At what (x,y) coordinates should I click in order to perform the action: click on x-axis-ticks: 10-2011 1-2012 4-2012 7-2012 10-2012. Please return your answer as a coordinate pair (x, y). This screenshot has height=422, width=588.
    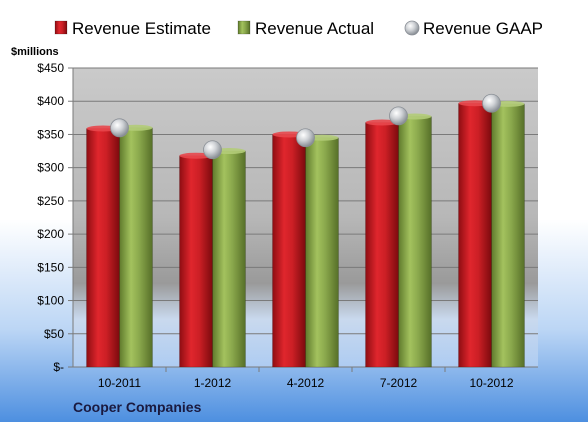
    Looking at the image, I should click on (306, 378).